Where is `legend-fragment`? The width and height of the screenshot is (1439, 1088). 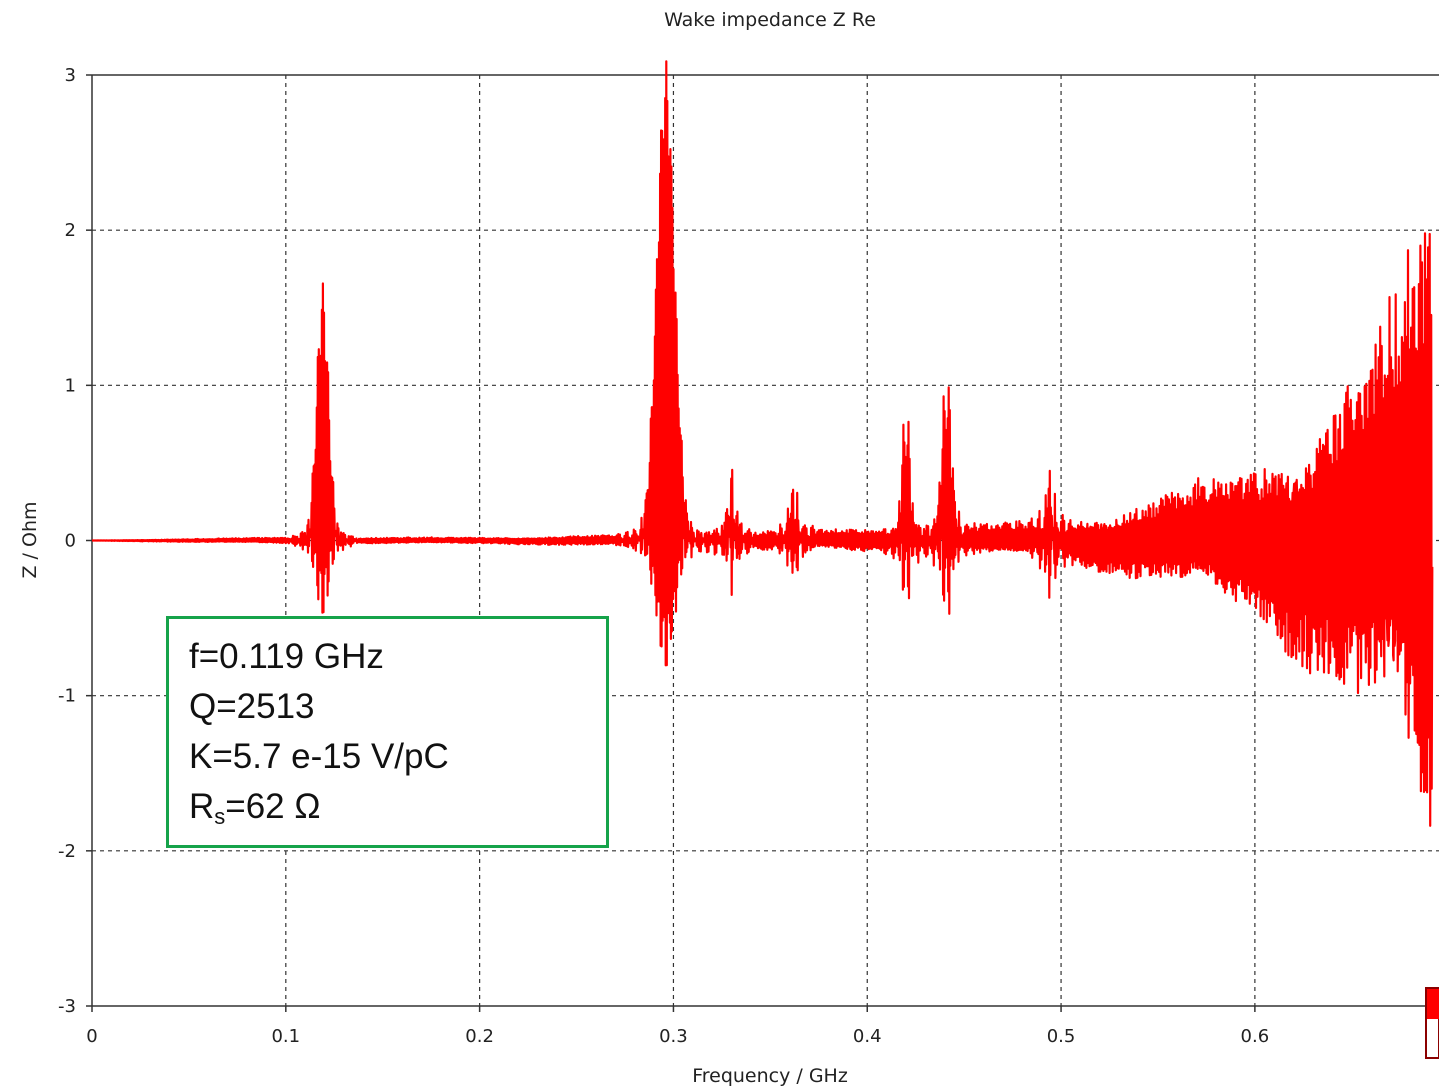 legend-fragment is located at coordinates (1431, 1001).